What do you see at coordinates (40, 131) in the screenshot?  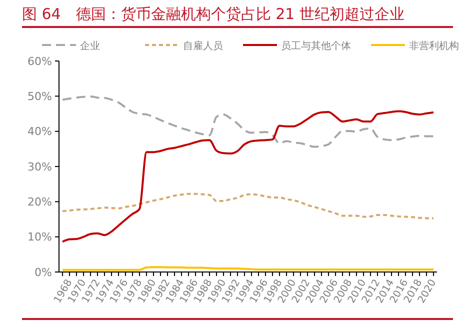 I see `y-tick-label: 40%` at bounding box center [40, 131].